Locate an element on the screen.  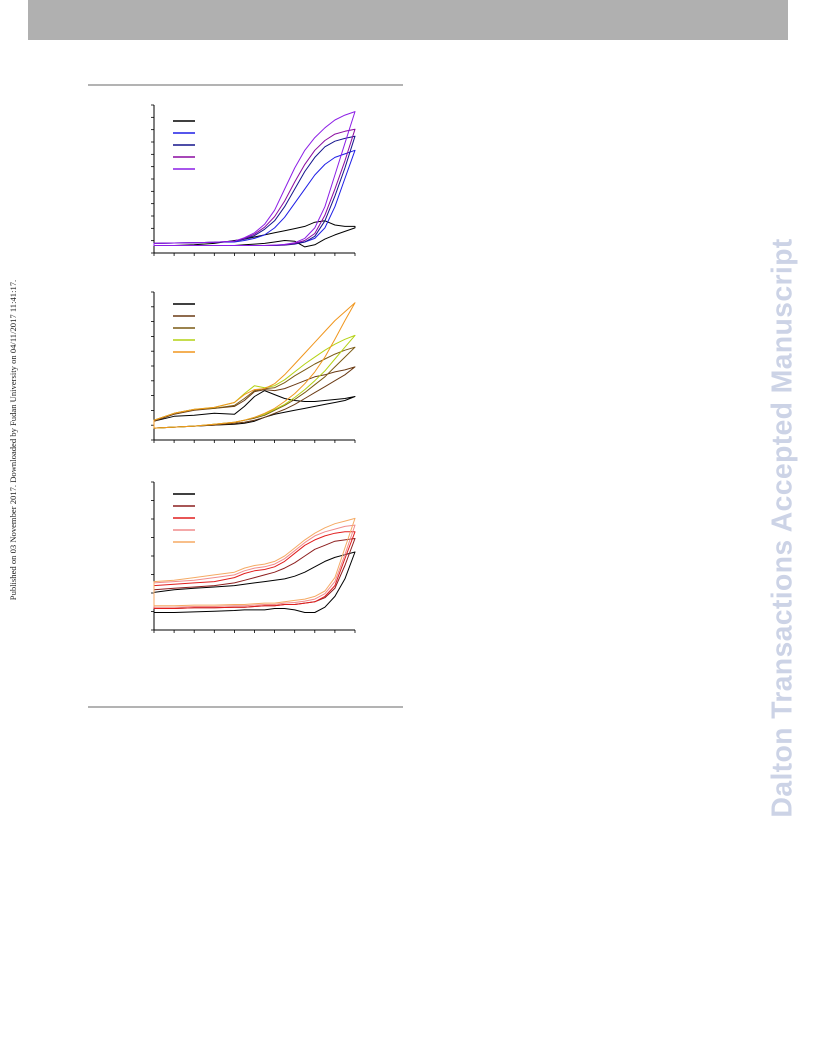
header-bar is located at coordinates (408, 20).